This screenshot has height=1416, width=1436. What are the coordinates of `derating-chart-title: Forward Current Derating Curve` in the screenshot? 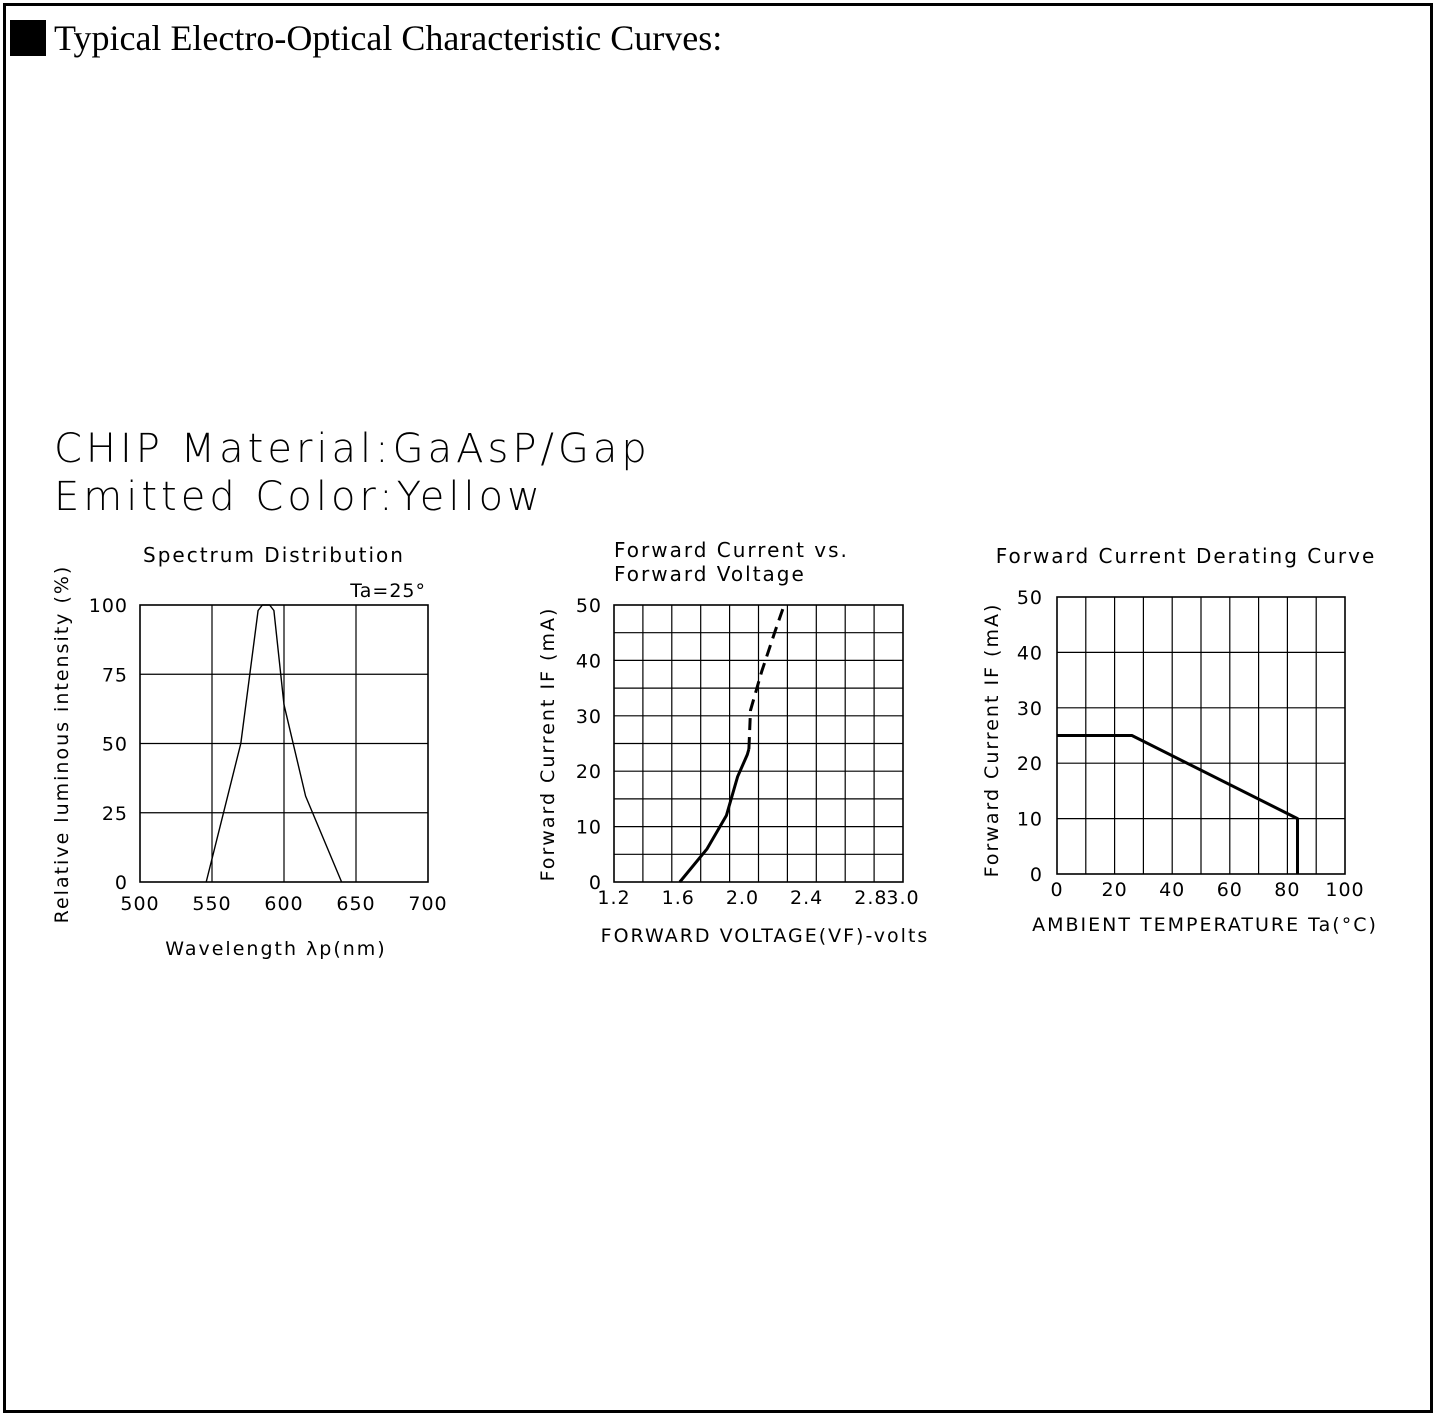 It's located at (1186, 556).